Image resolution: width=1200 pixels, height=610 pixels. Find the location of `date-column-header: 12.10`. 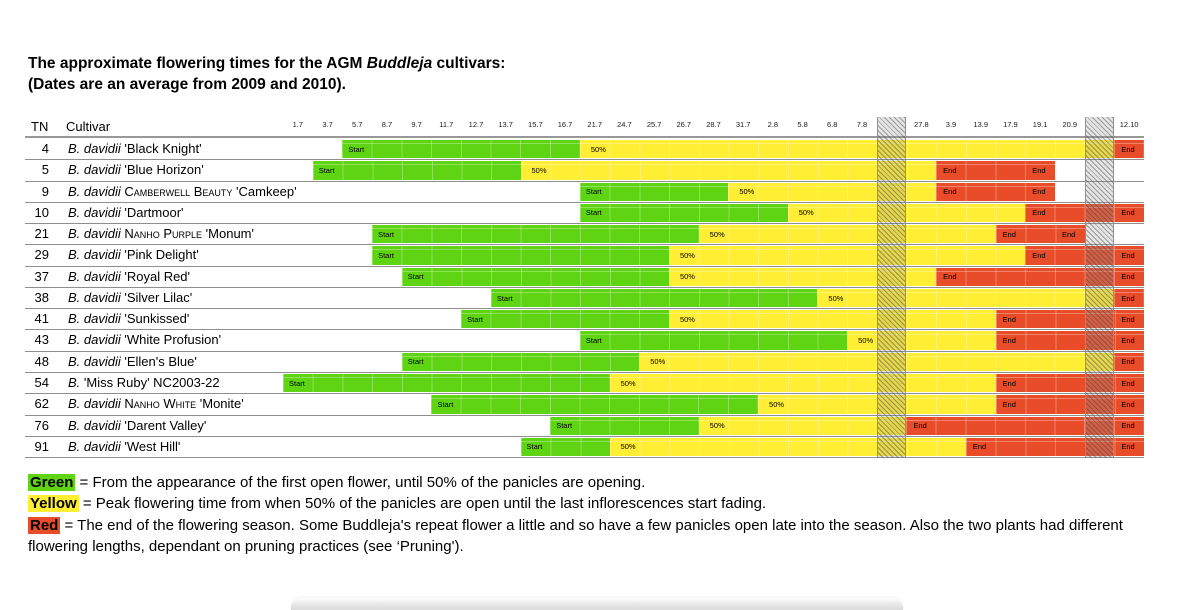

date-column-header: 12.10 is located at coordinates (1129, 124).